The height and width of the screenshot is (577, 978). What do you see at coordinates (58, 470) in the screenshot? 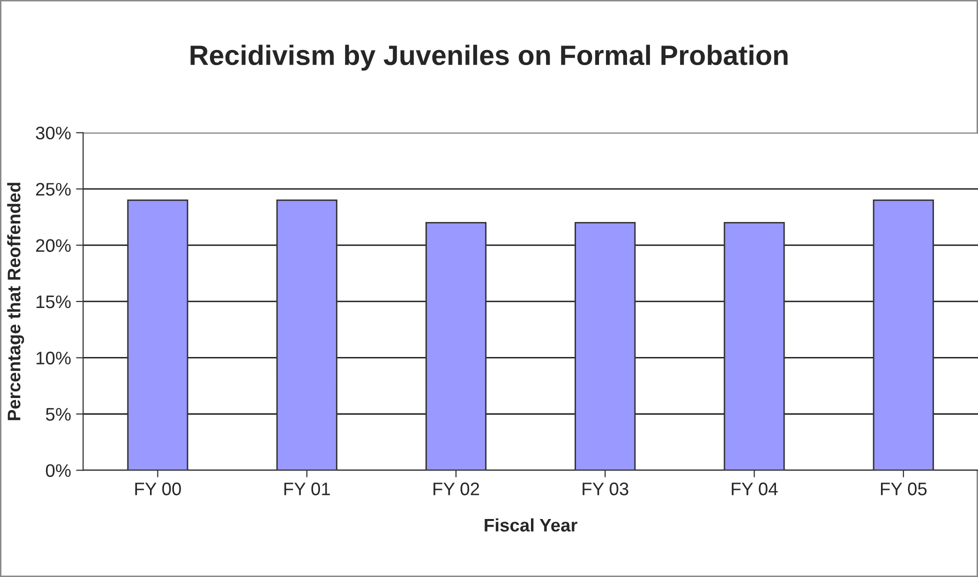
I see `y-tick-label: 0%` at bounding box center [58, 470].